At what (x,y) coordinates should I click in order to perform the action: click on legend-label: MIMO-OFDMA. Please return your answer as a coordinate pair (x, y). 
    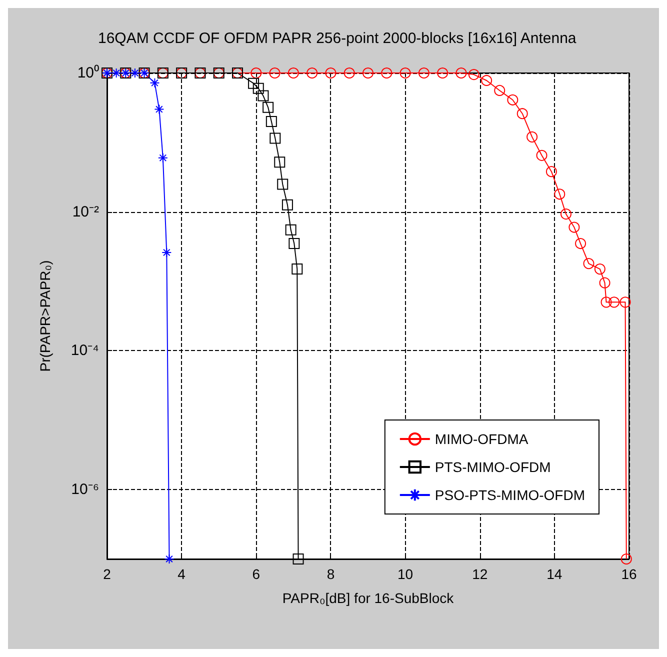
    Looking at the image, I should click on (481, 439).